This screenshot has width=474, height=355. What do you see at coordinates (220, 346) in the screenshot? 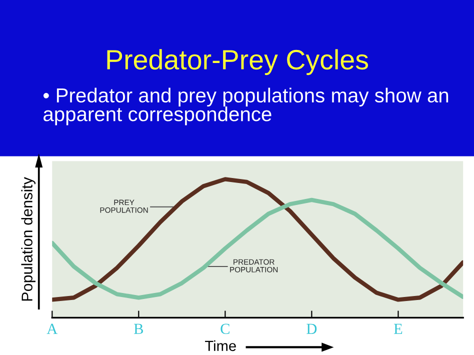
I see `x-axis-title: Time` at bounding box center [220, 346].